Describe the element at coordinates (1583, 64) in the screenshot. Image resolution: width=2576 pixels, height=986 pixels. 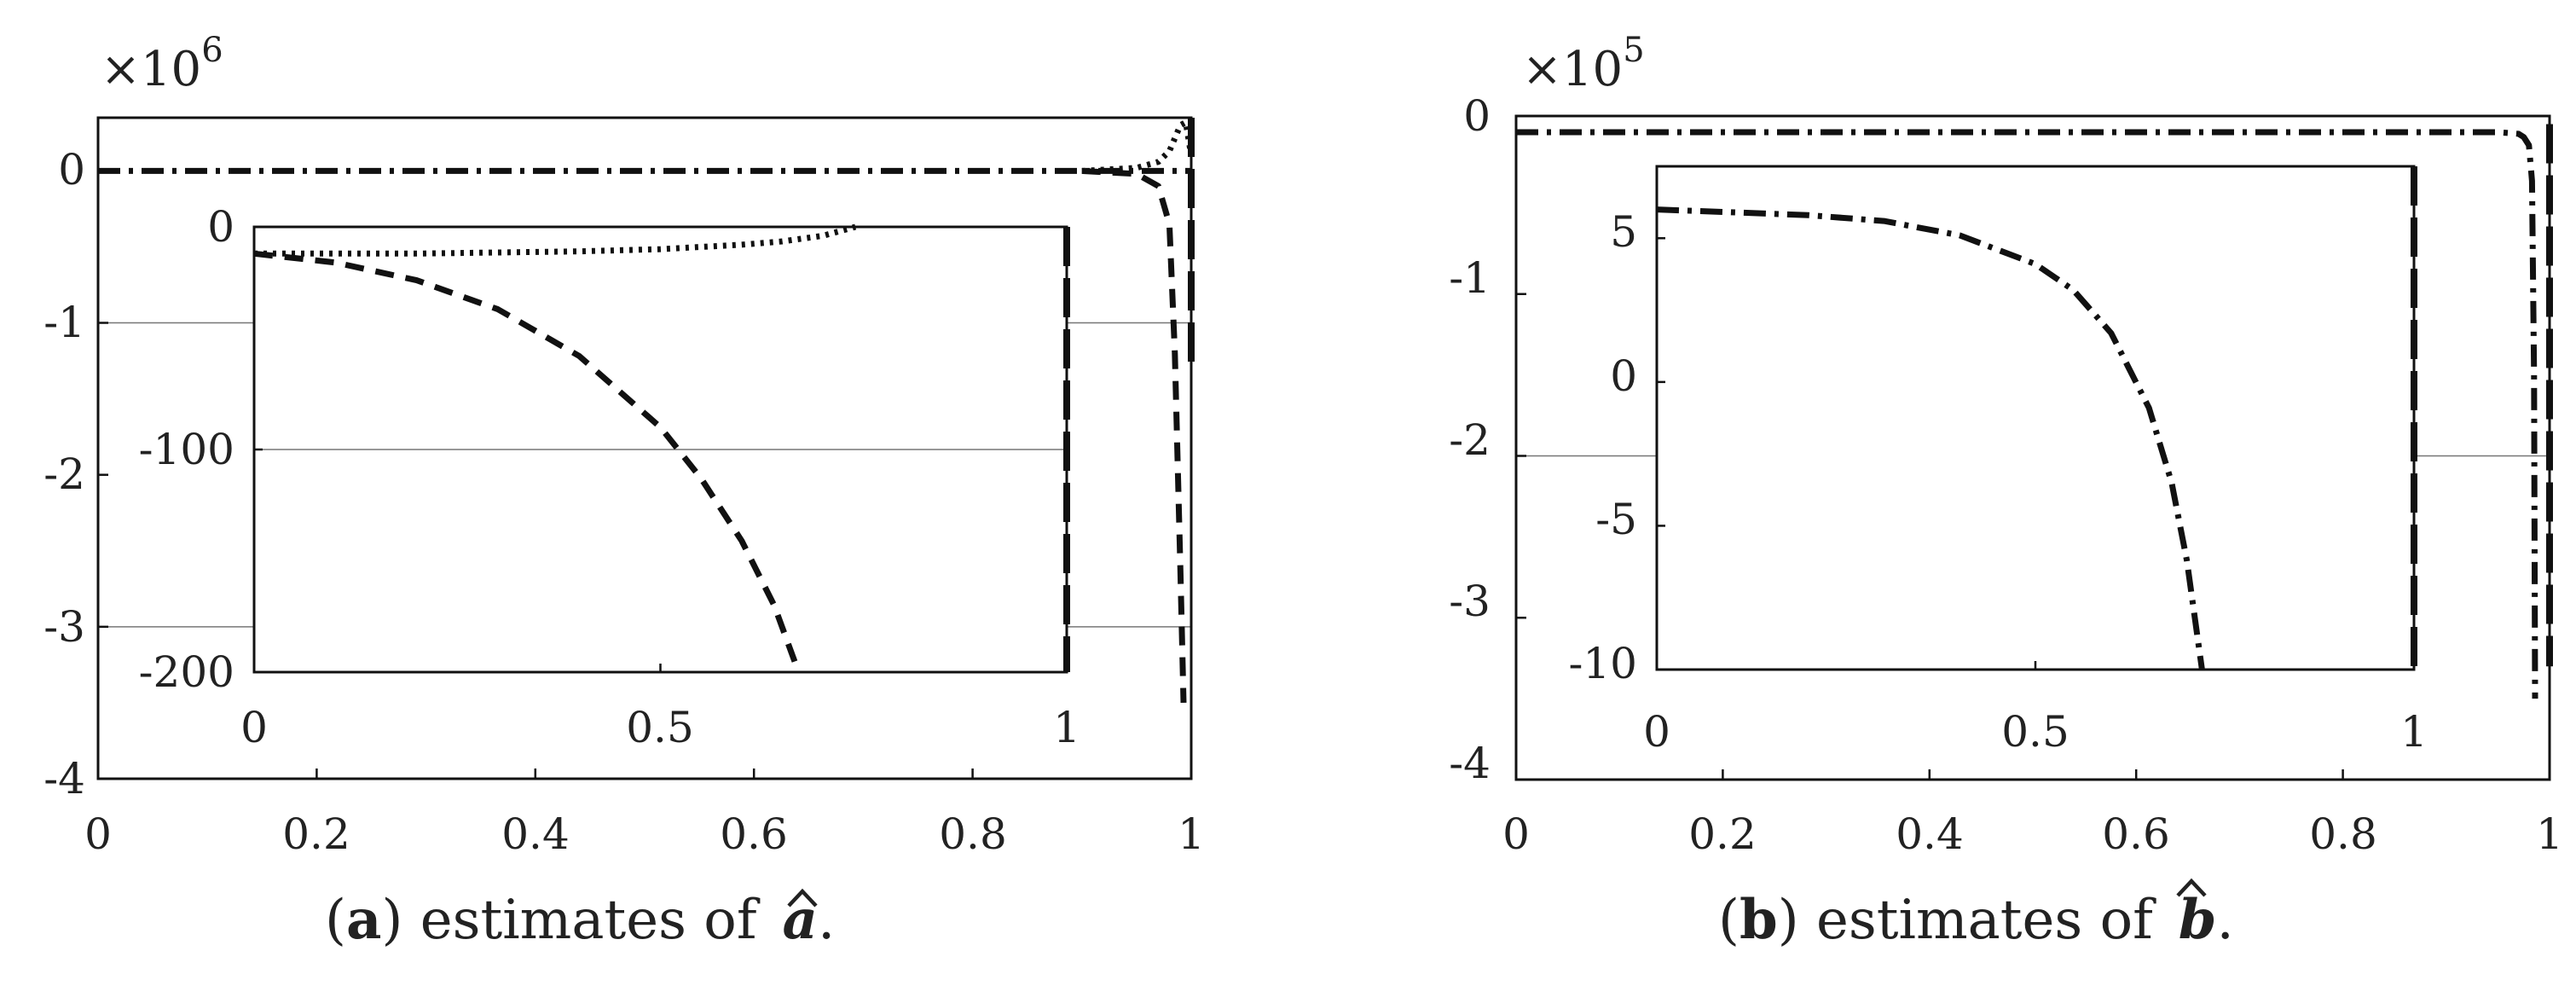
I see `panel-b-multiplier: ×10⁵` at that location.